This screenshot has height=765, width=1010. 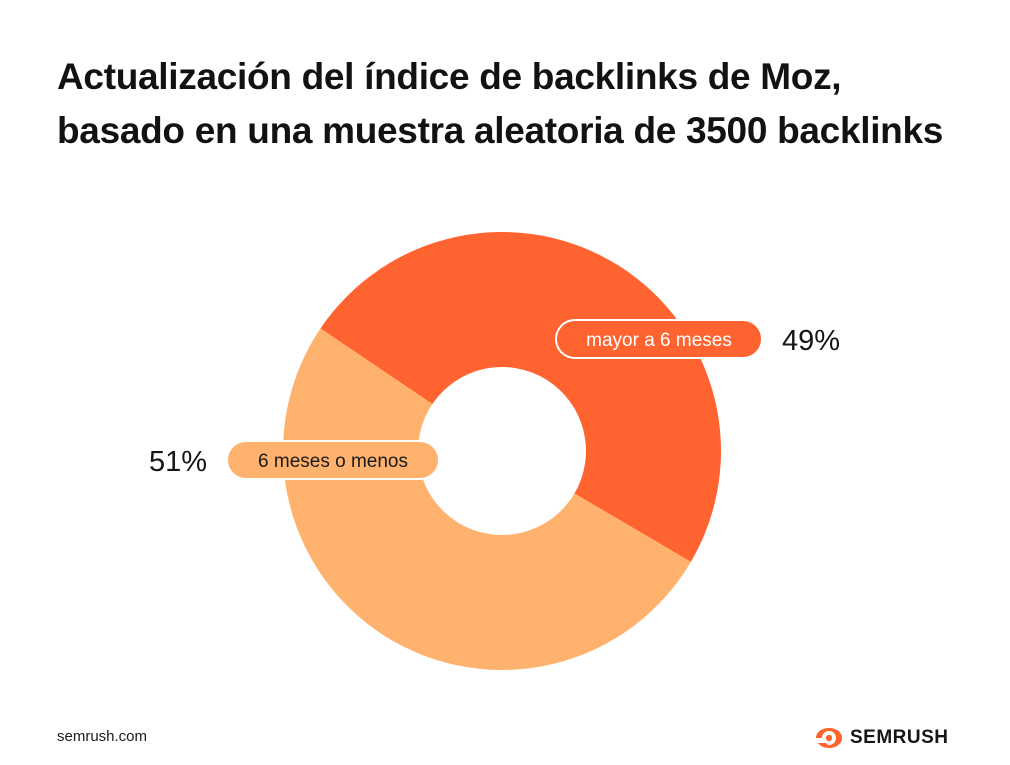 I want to click on semrush-flame-icon, so click(x=829, y=738).